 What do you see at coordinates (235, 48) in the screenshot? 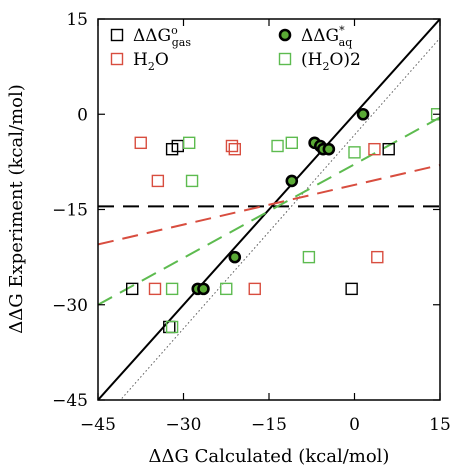
I see `legend: ΔΔGo gas ΔΔG* aq H2O (H2O)2` at bounding box center [235, 48].